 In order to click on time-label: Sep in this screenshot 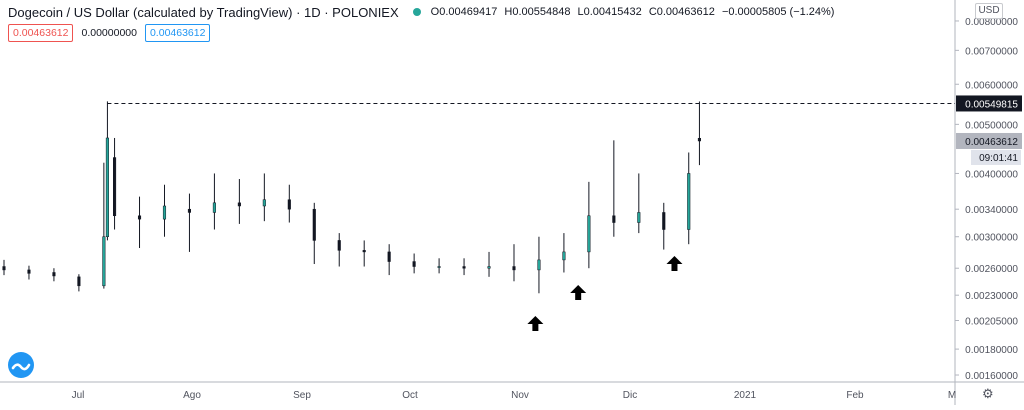, I will do `click(302, 395)`.